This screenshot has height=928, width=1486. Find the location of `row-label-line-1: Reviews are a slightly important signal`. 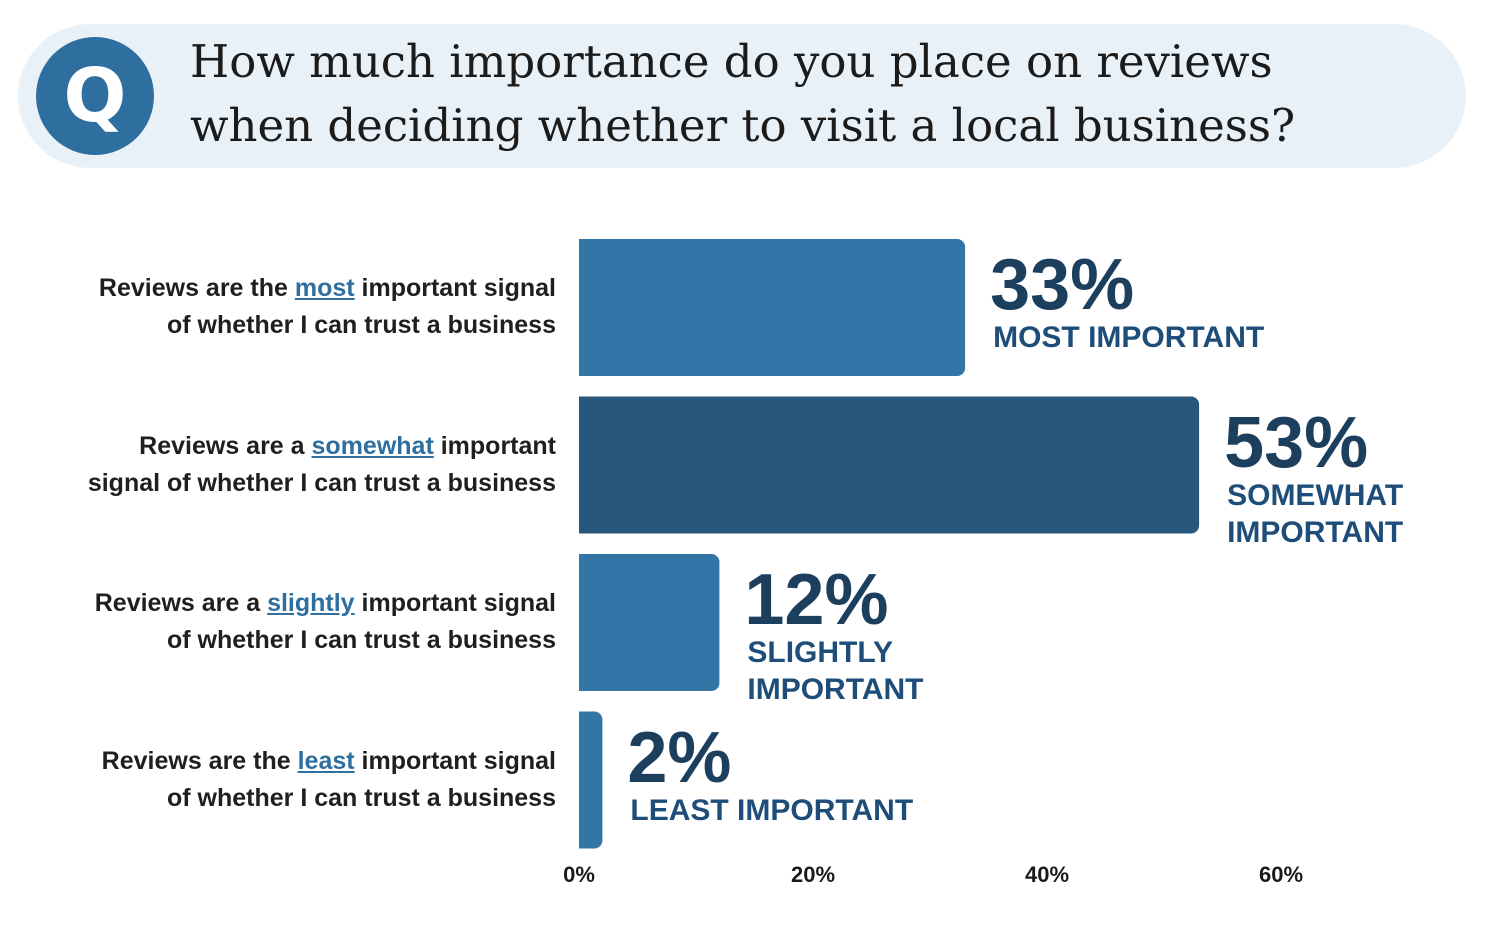

row-label-line-1: Reviews are a slightly important signal is located at coordinates (296, 603).